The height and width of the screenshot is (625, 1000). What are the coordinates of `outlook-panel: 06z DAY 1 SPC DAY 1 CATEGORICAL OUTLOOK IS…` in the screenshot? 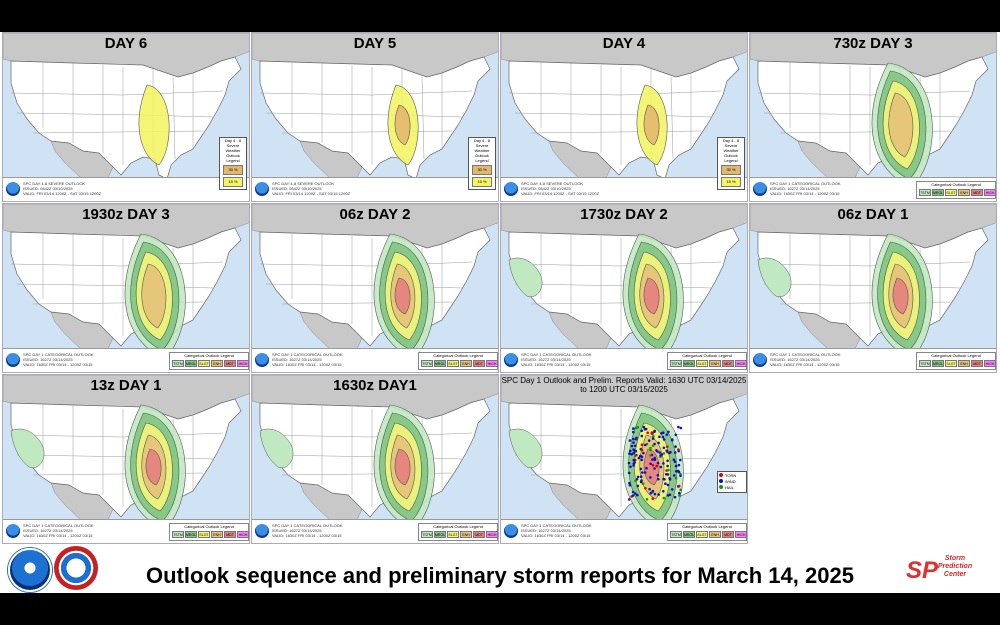 It's located at (873, 288).